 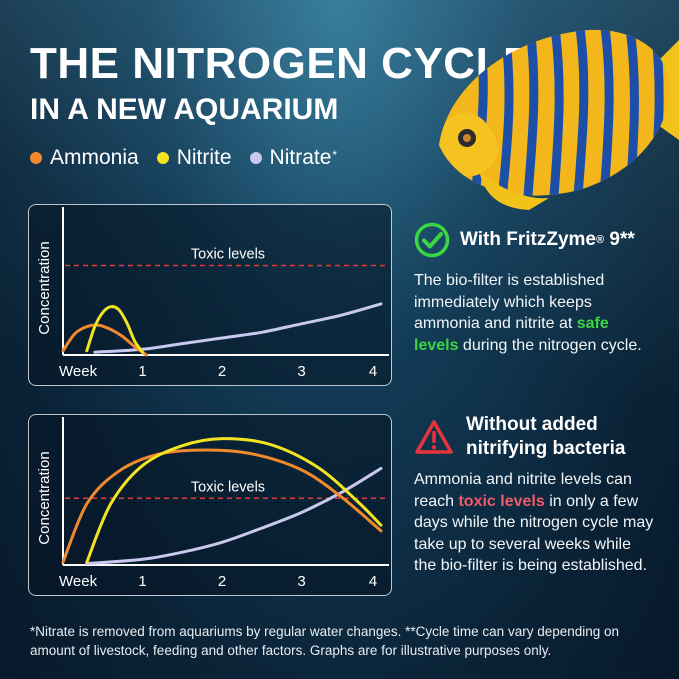 I want to click on info-without-header: Without added nitrifying bacteria, so click(x=534, y=437).